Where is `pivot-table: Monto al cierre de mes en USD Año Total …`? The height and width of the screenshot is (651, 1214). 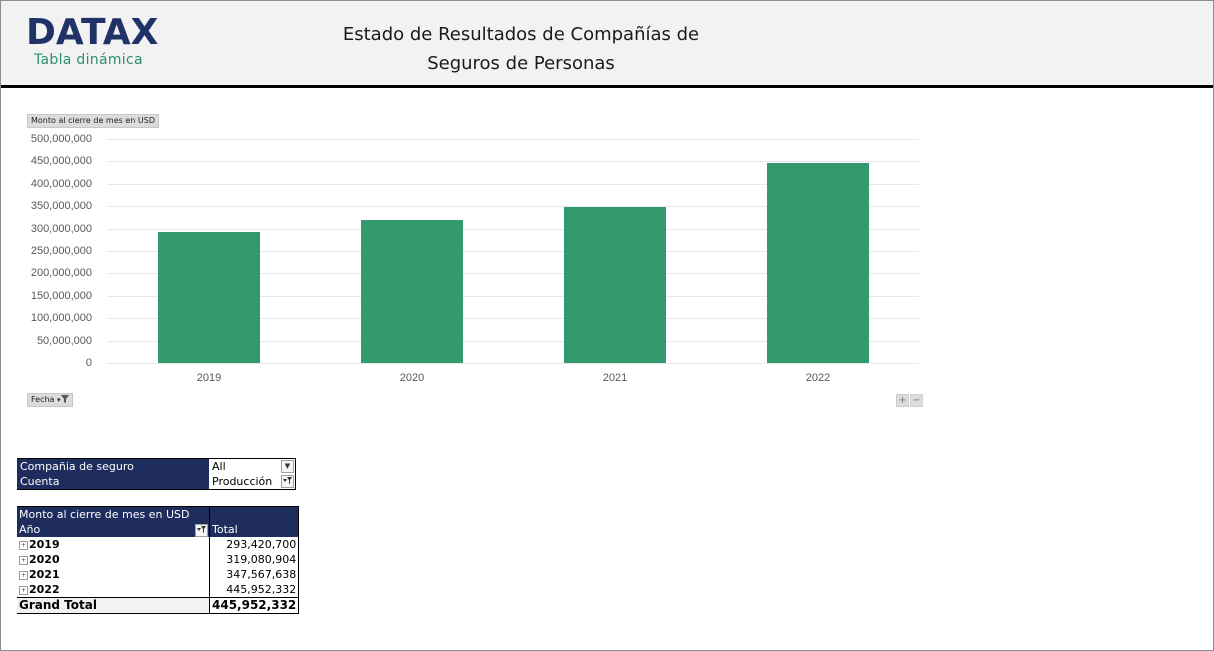
pivot-table: Monto al cierre de mes en USD Año Total … is located at coordinates (158, 560).